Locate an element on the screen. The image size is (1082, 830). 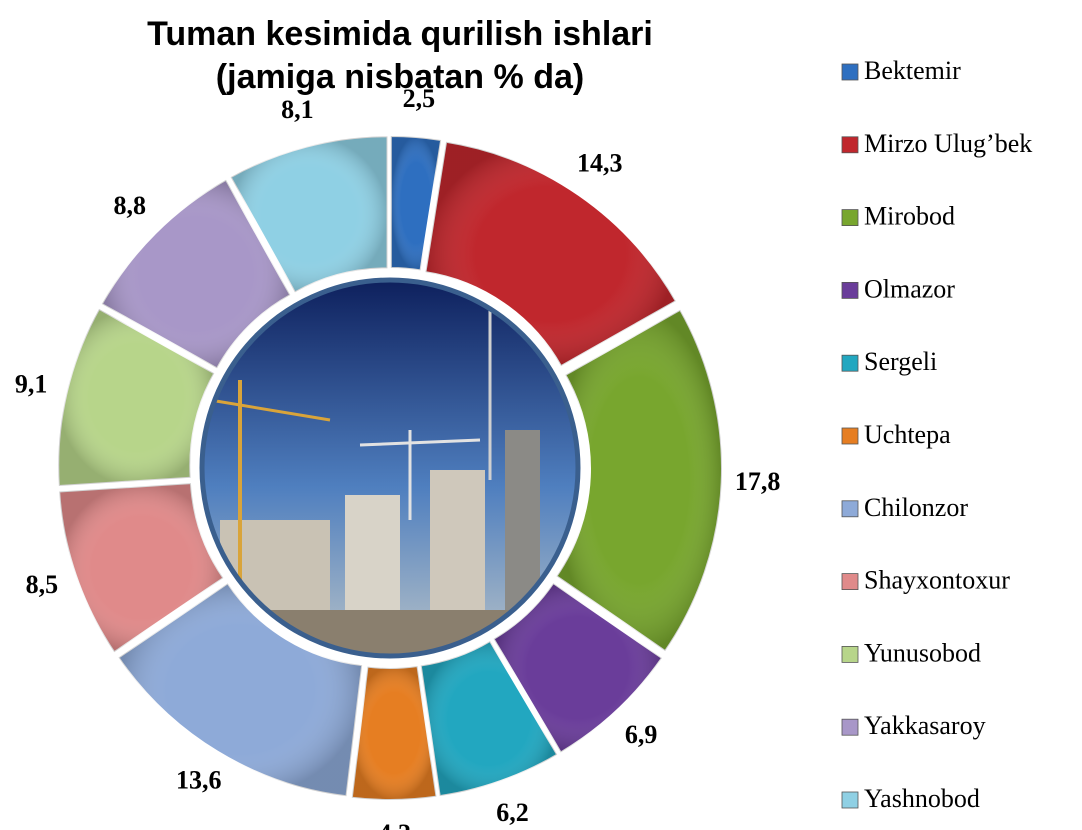
data-label: 8,1 is located at coordinates (297, 109).